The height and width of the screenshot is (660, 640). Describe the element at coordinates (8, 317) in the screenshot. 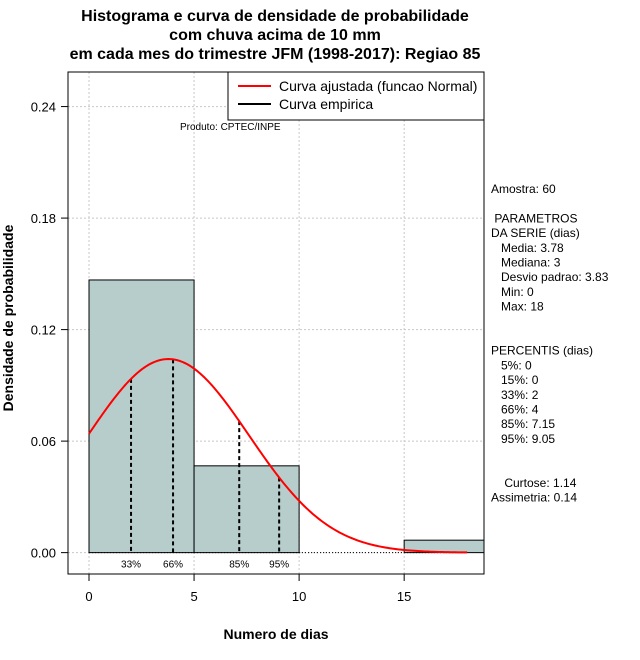

I see `y-axis-label: Densidade de probabilidade` at that location.